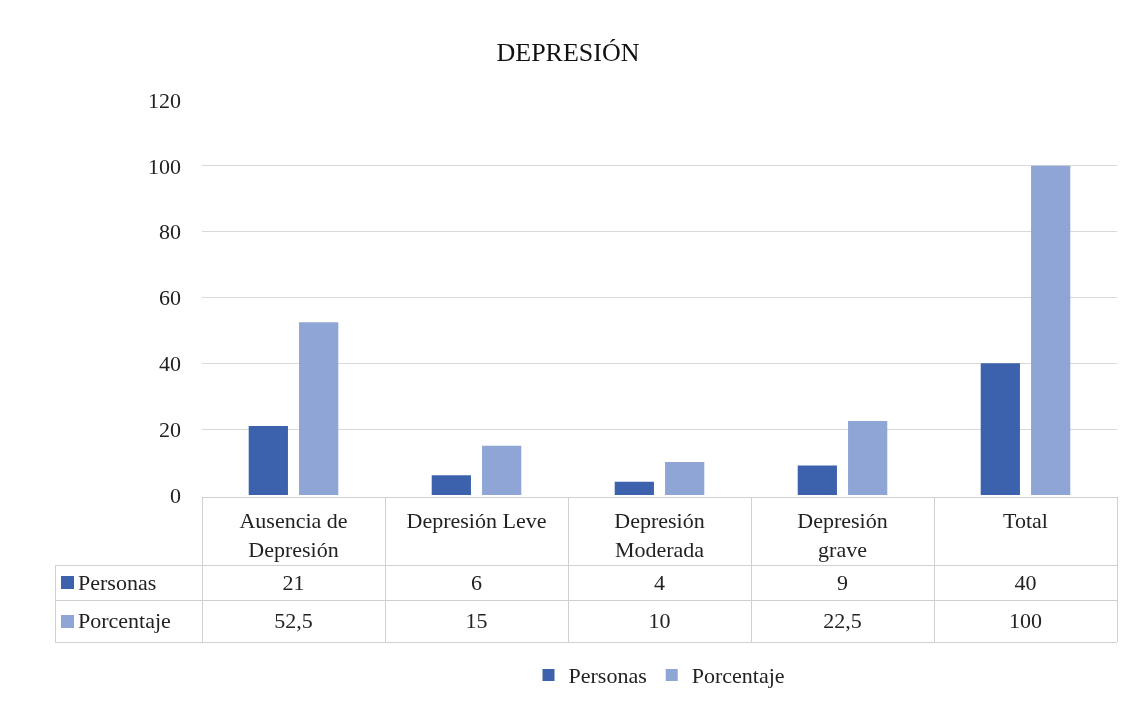 This screenshot has width=1136, height=708. Describe the element at coordinates (124, 620) in the screenshot. I see `text: Porcentaje` at that location.